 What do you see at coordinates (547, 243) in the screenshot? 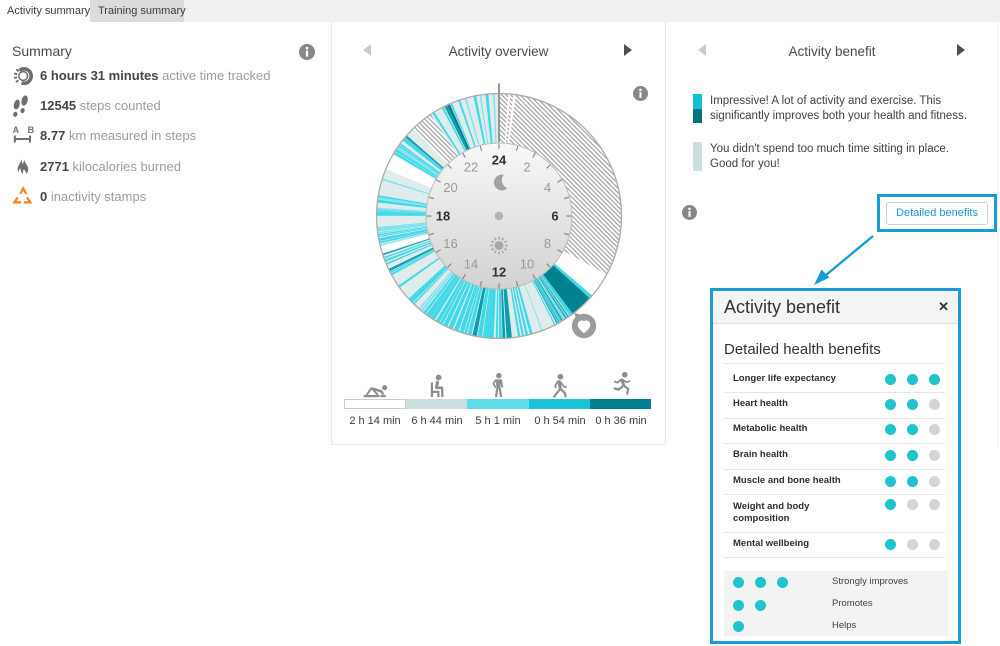
I see `svg-text: 8` at bounding box center [547, 243].